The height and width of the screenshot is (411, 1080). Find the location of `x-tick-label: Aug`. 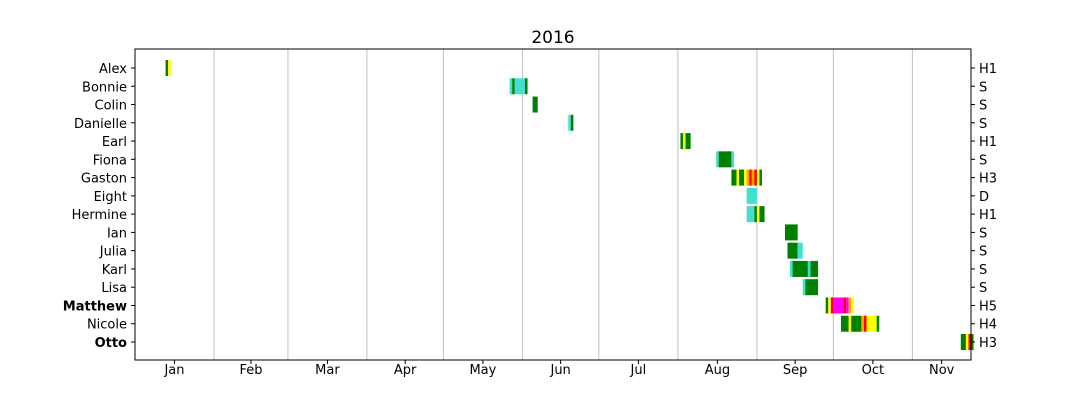

x-tick-label: Aug is located at coordinates (717, 370).